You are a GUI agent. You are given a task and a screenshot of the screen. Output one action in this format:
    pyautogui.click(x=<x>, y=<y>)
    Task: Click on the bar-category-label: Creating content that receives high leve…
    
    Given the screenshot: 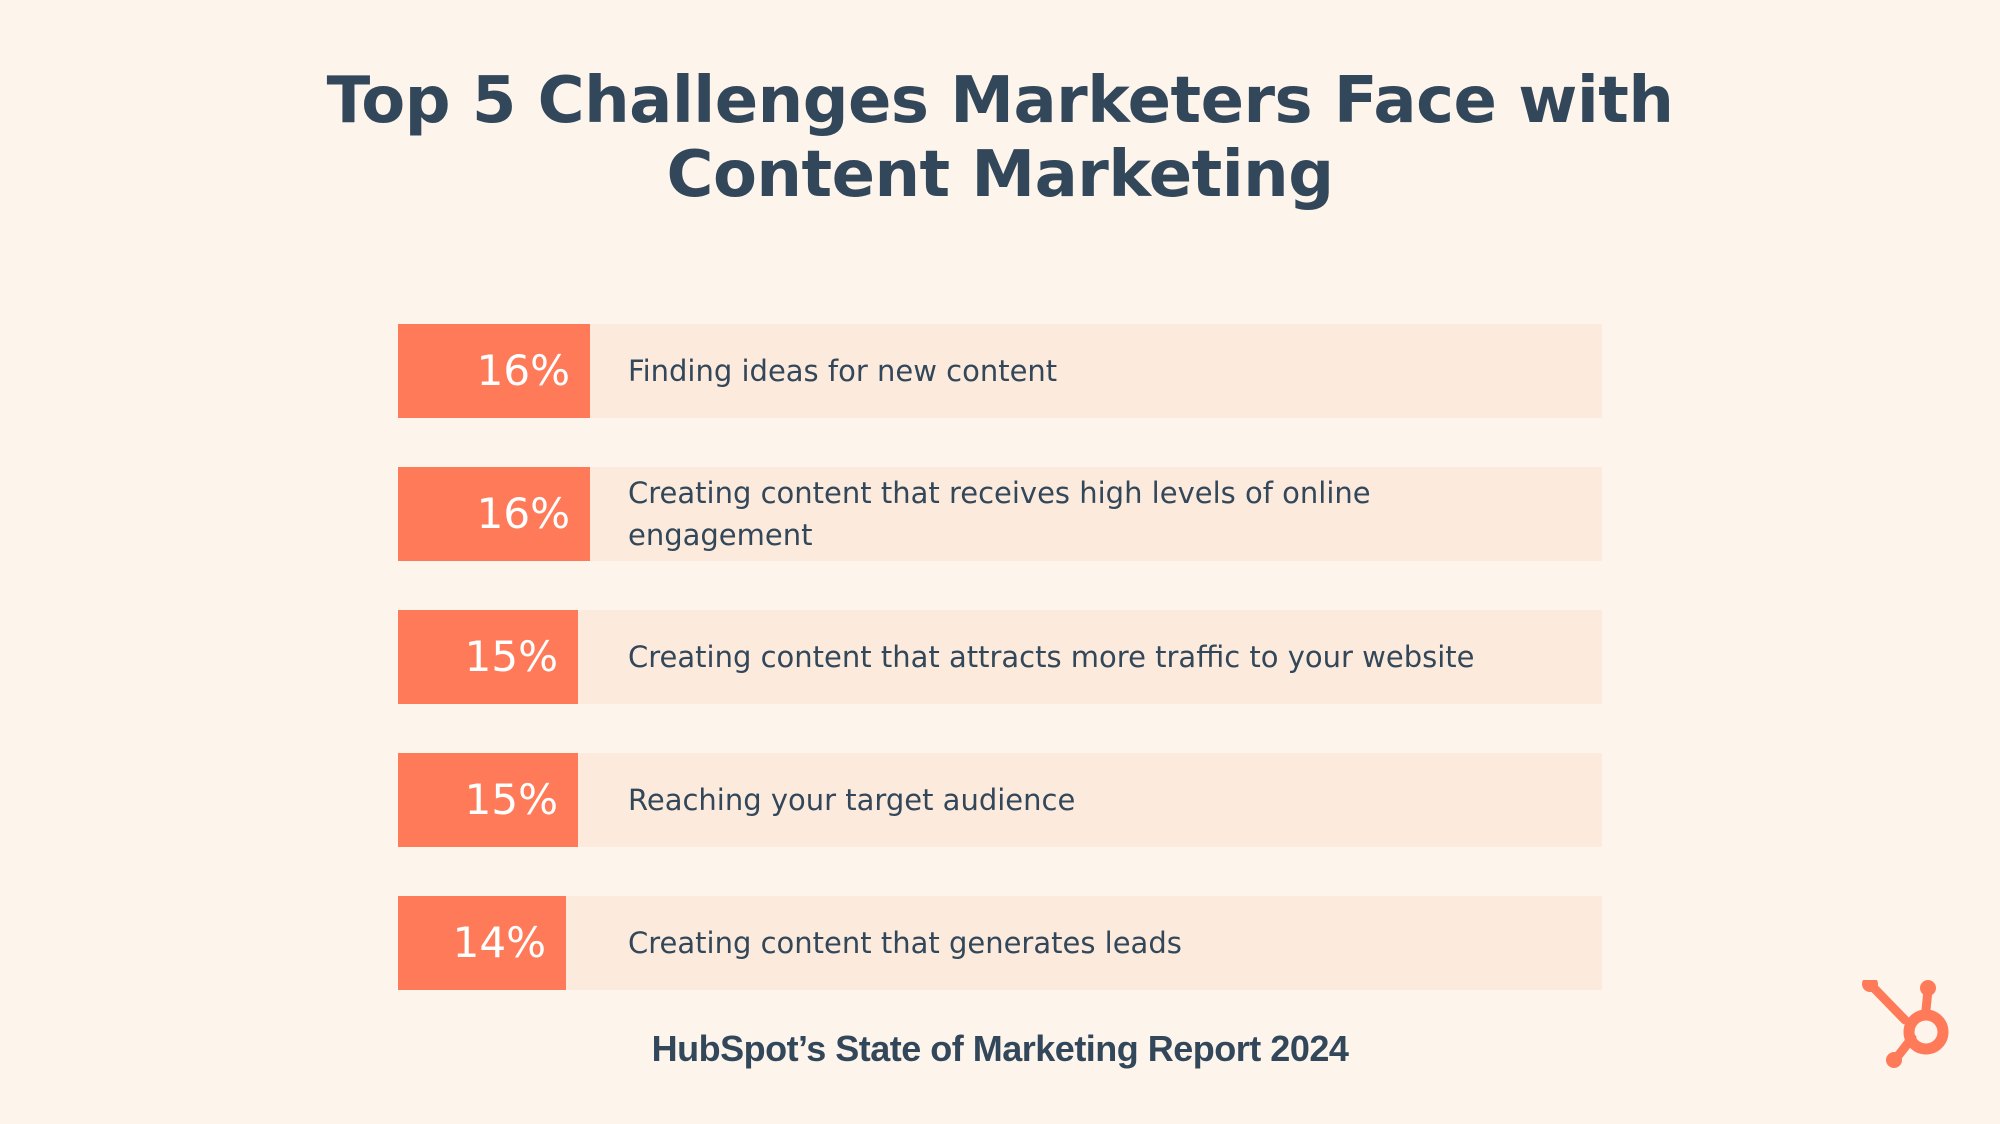 What is the action you would take?
    pyautogui.click(x=999, y=514)
    